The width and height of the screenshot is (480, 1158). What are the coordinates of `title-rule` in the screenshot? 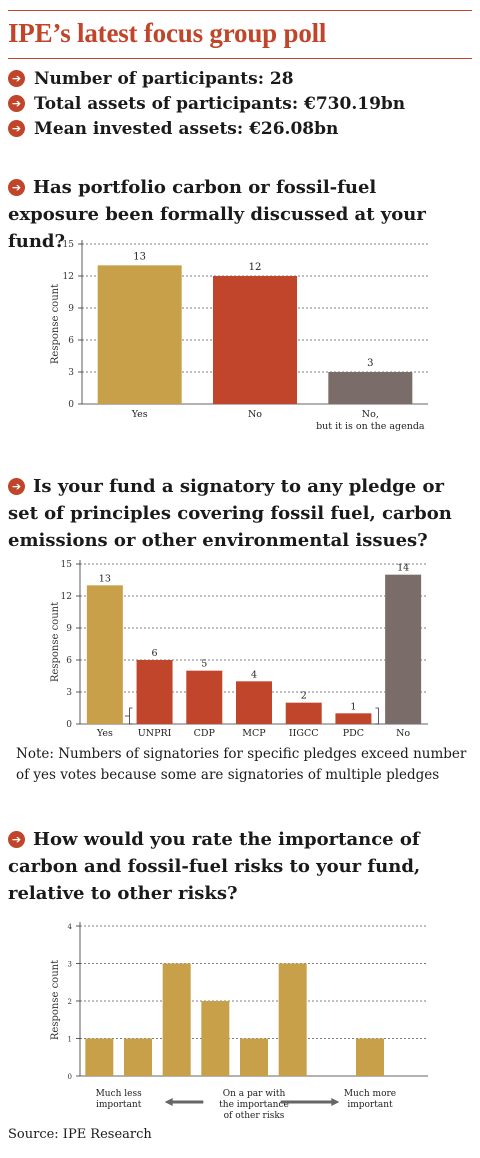 It's located at (240, 58).